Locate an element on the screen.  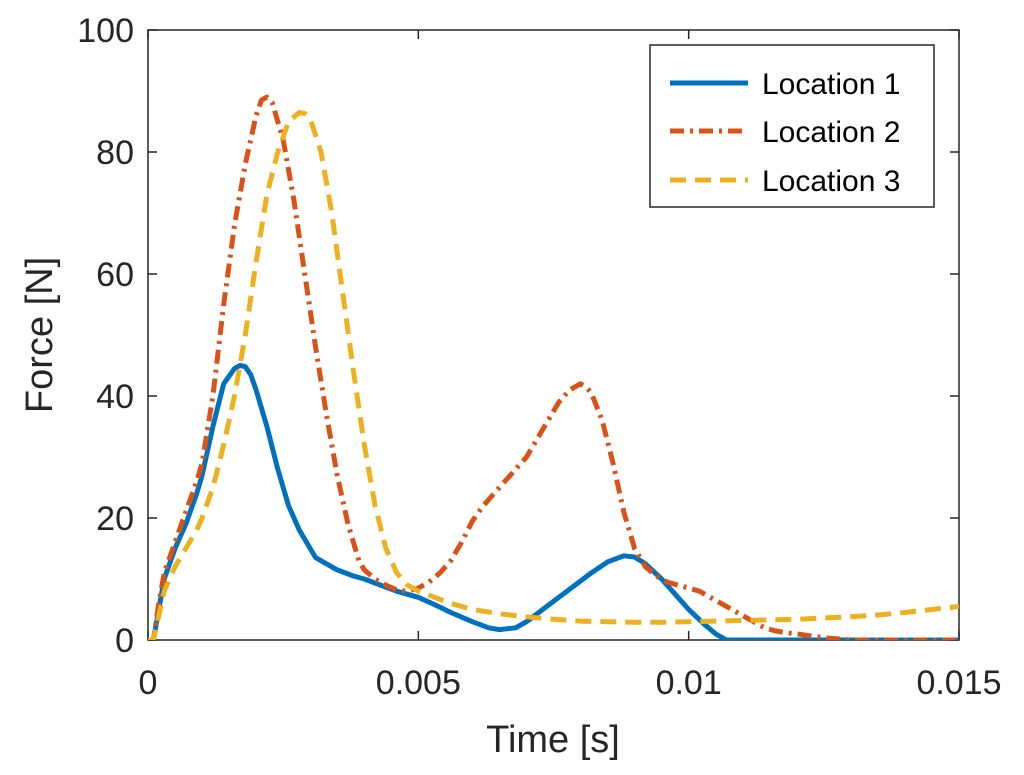
legend-label-location-1: Location 1 is located at coordinates (831, 84).